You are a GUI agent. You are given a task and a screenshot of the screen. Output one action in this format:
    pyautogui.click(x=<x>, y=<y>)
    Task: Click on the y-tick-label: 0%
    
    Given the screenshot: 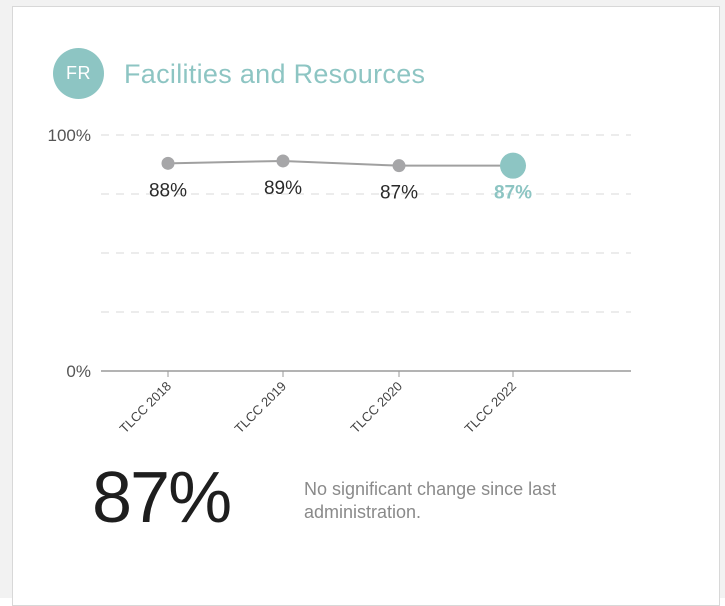 What is the action you would take?
    pyautogui.click(x=78, y=371)
    